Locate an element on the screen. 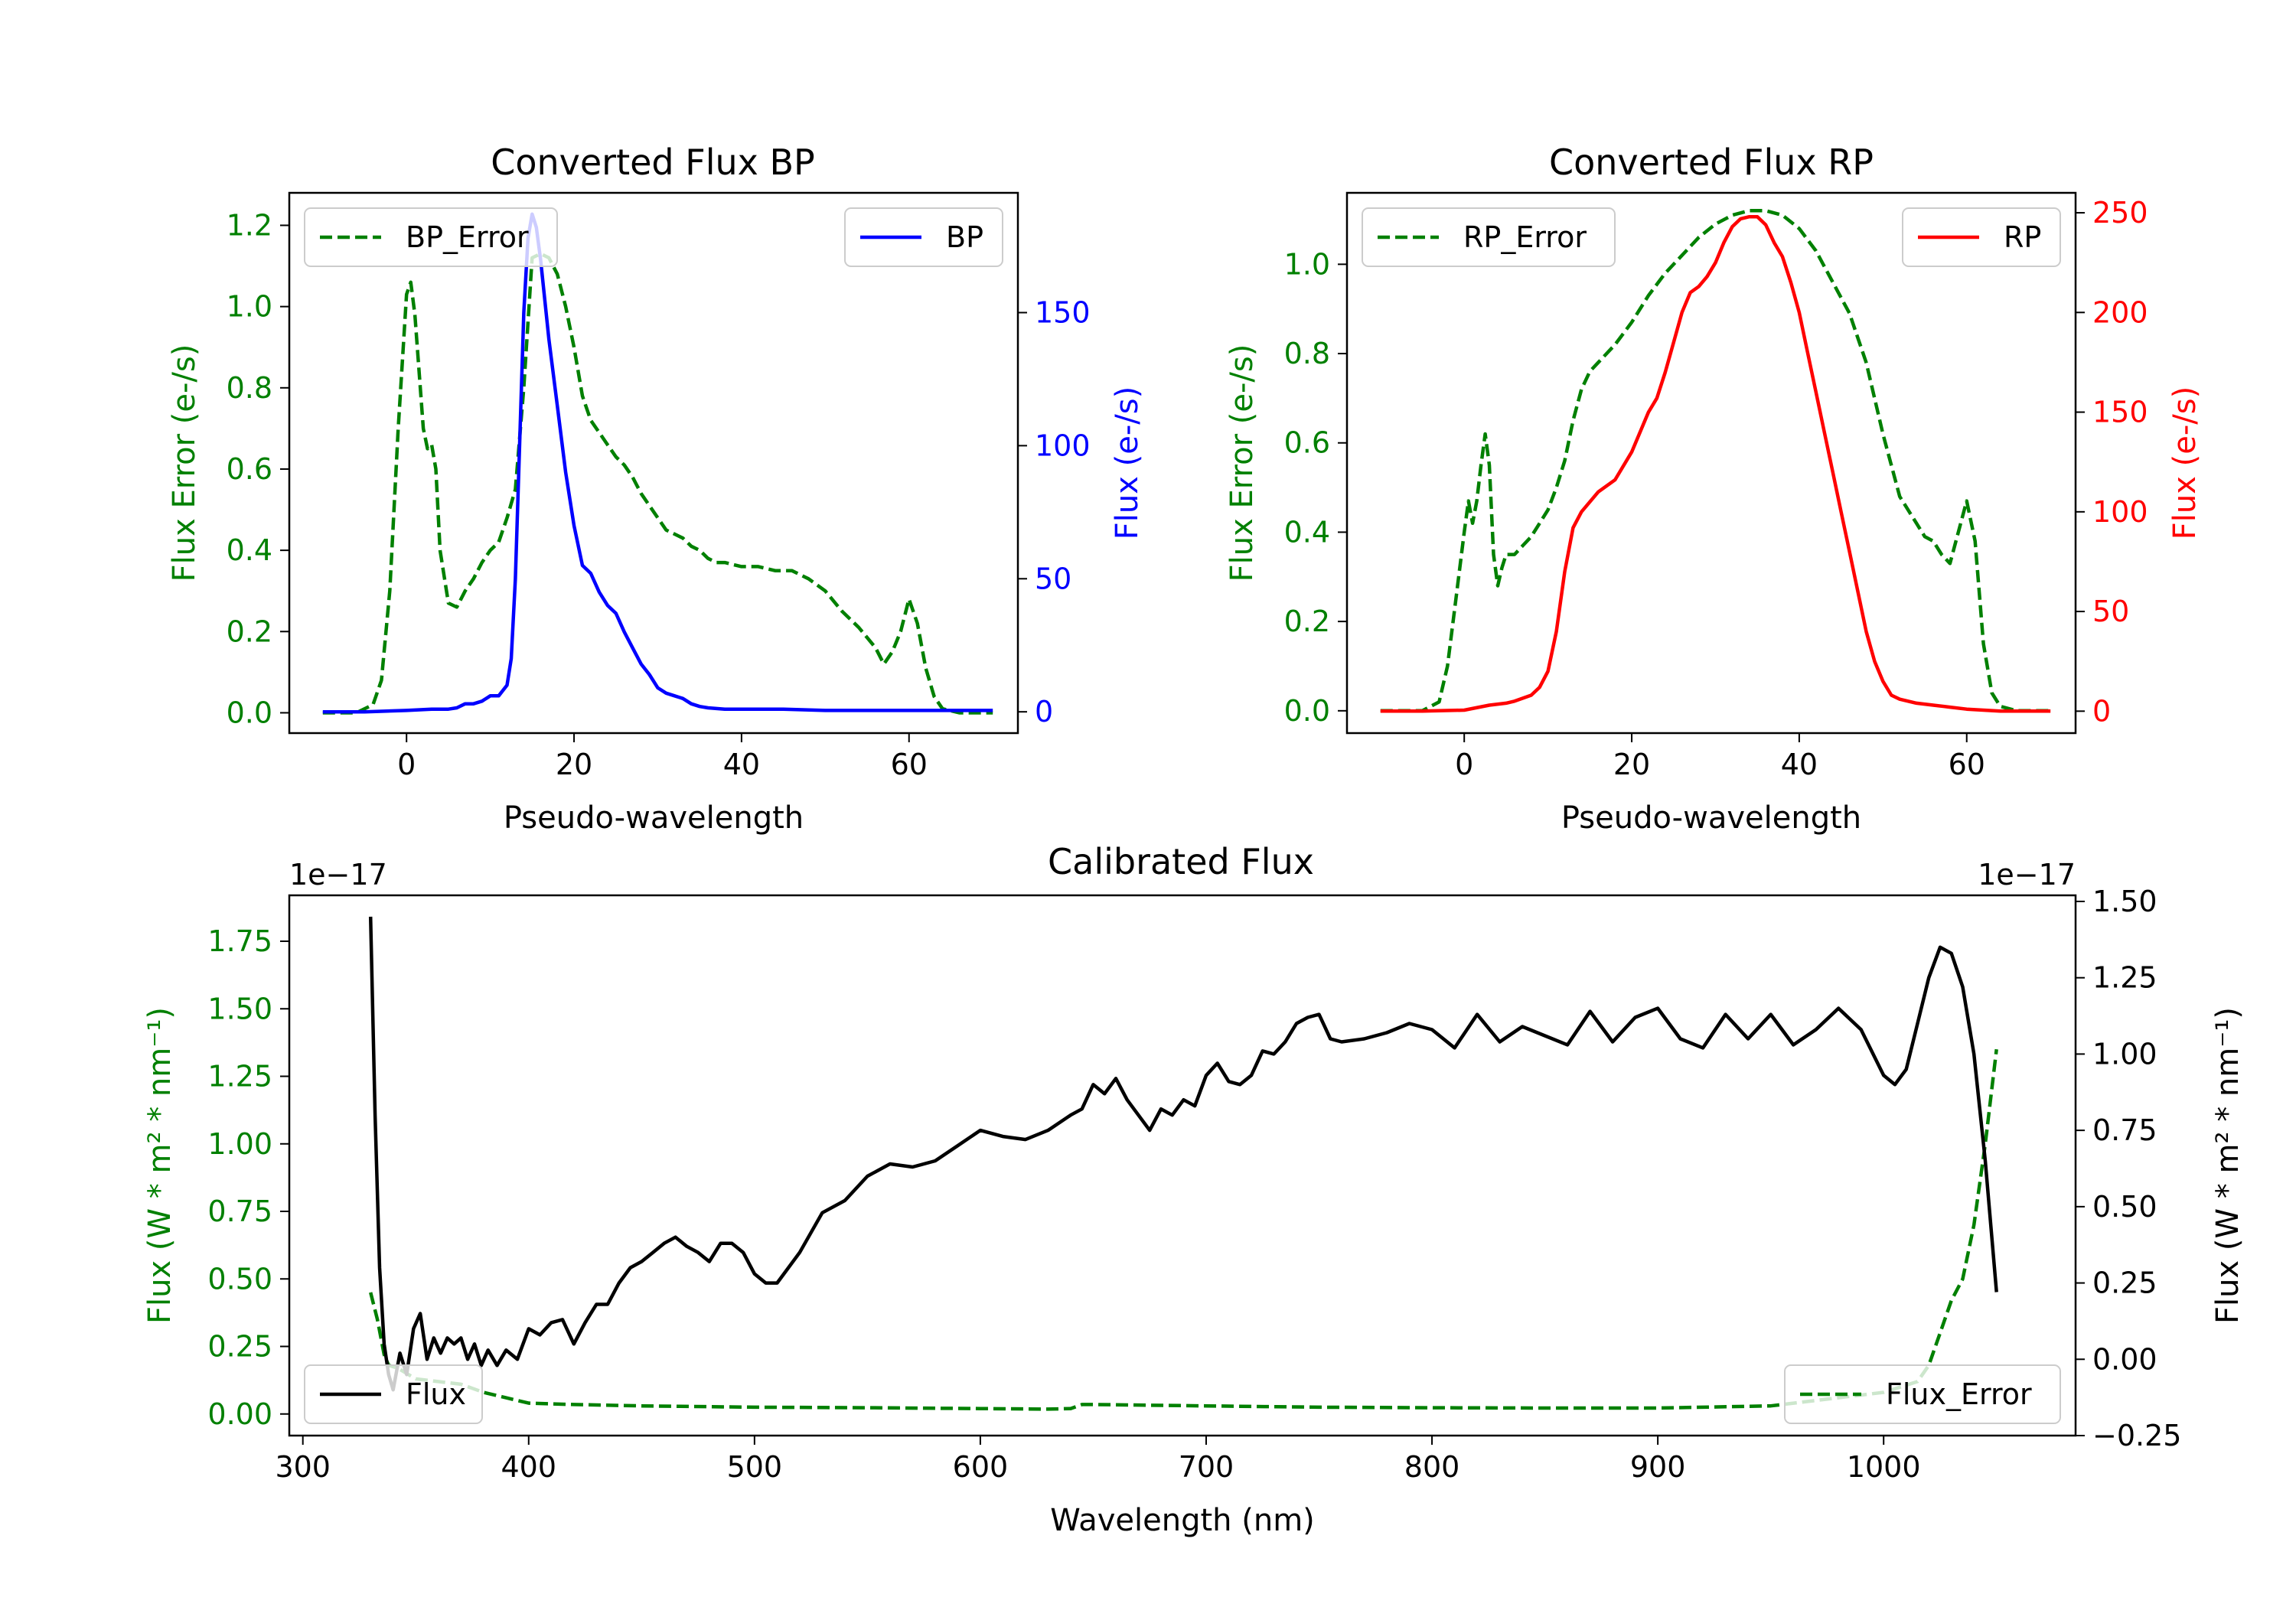 Image resolution: width=2296 pixels, height=1607 pixels. panel-calibrated-ytick-left-label: 0.00 is located at coordinates (239, 1414).